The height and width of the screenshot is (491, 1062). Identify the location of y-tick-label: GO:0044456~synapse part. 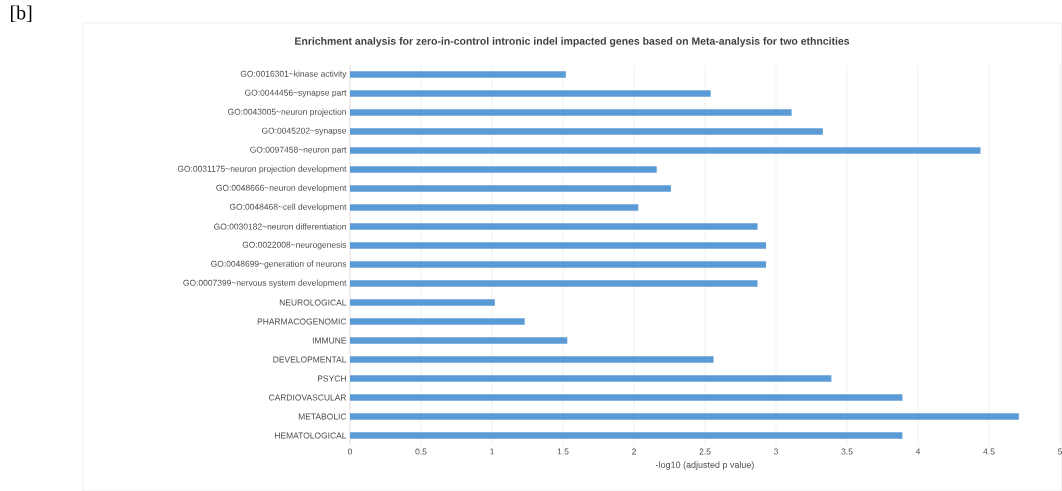
(295, 93).